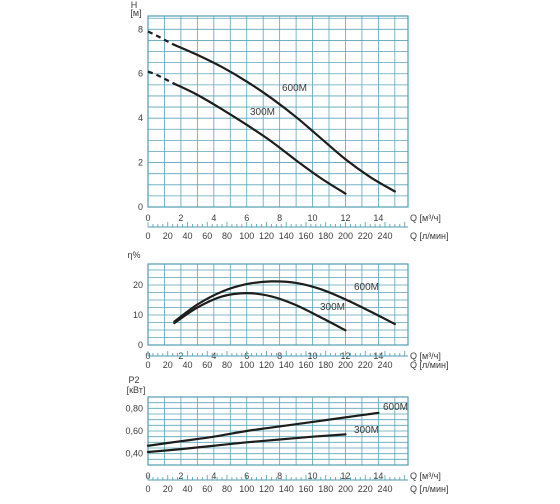  Describe the element at coordinates (140, 163) in the screenshot. I see `y-tick-label: 2` at that location.